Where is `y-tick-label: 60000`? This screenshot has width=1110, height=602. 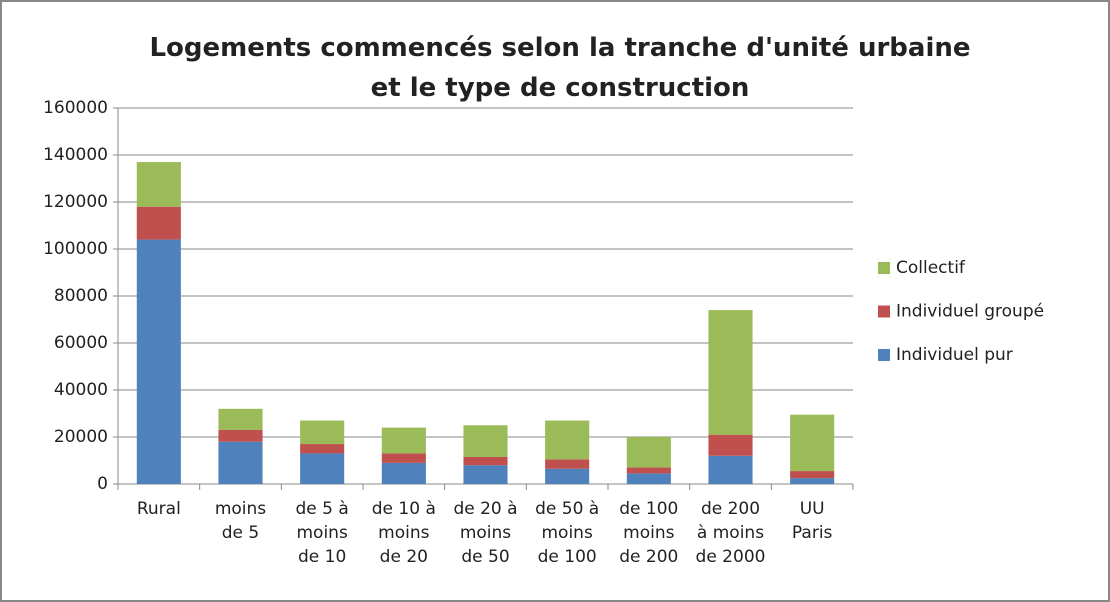
y-tick-label: 60000 is located at coordinates (81, 343).